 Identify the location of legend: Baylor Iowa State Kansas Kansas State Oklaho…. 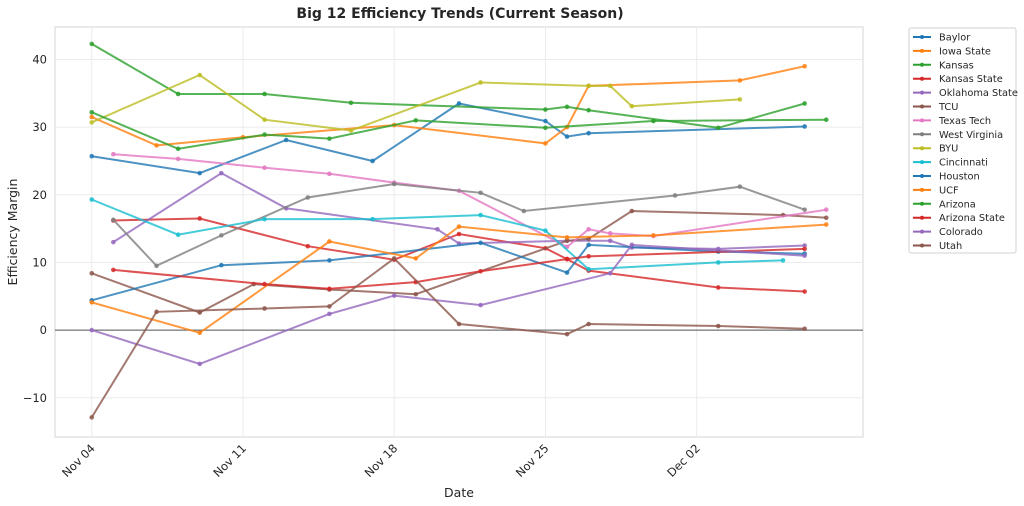
(963, 140).